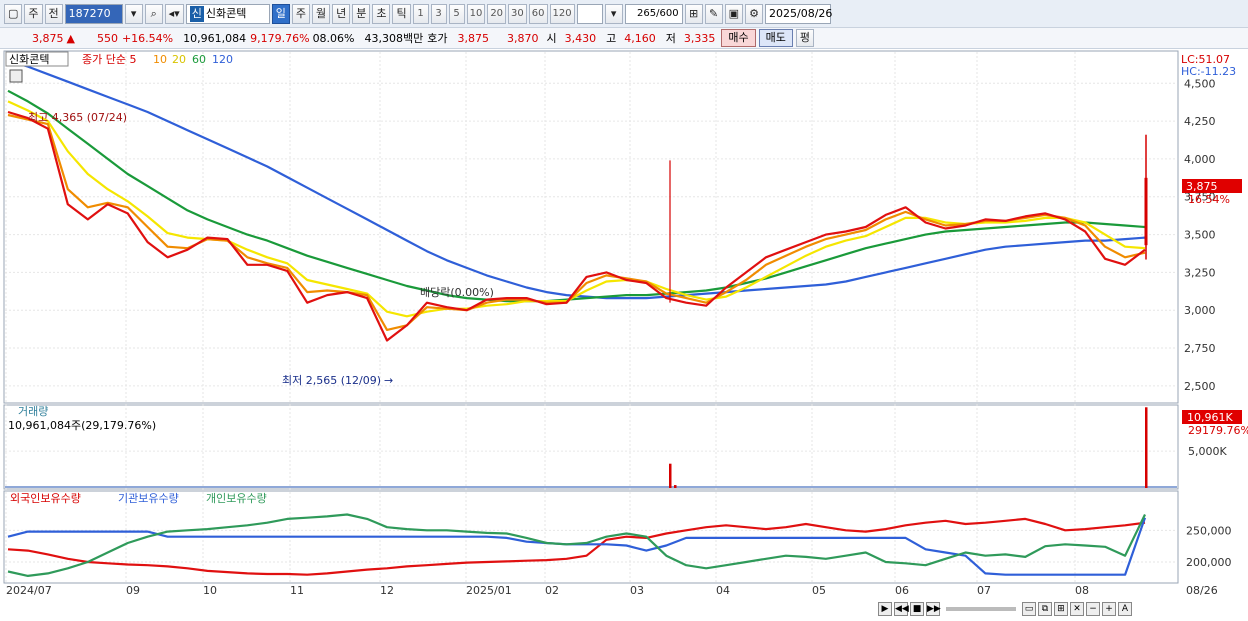 The width and height of the screenshot is (1248, 621). Describe the element at coordinates (437, 38) in the screenshot. I see `hoga-label: 호가` at that location.